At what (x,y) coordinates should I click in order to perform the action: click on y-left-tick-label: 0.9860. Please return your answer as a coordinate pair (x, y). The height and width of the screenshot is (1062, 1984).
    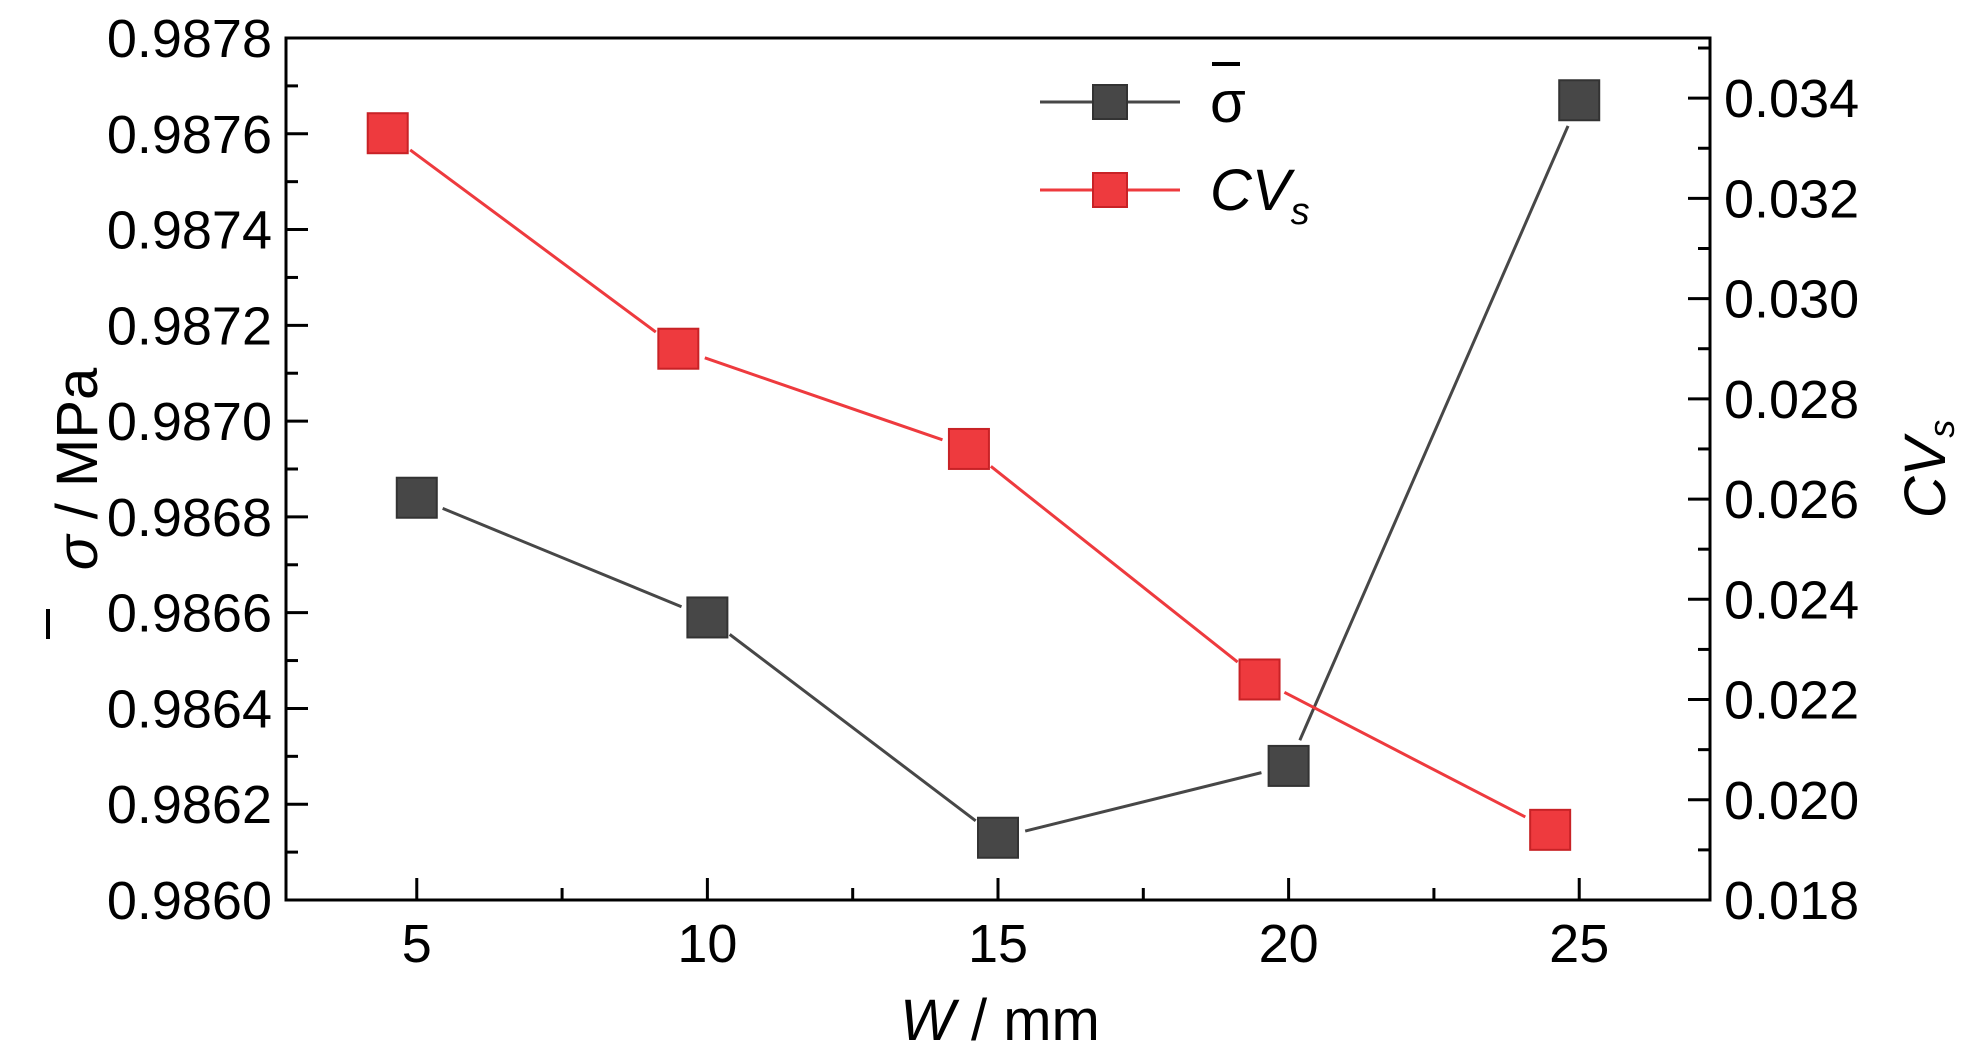
    Looking at the image, I should click on (189, 901).